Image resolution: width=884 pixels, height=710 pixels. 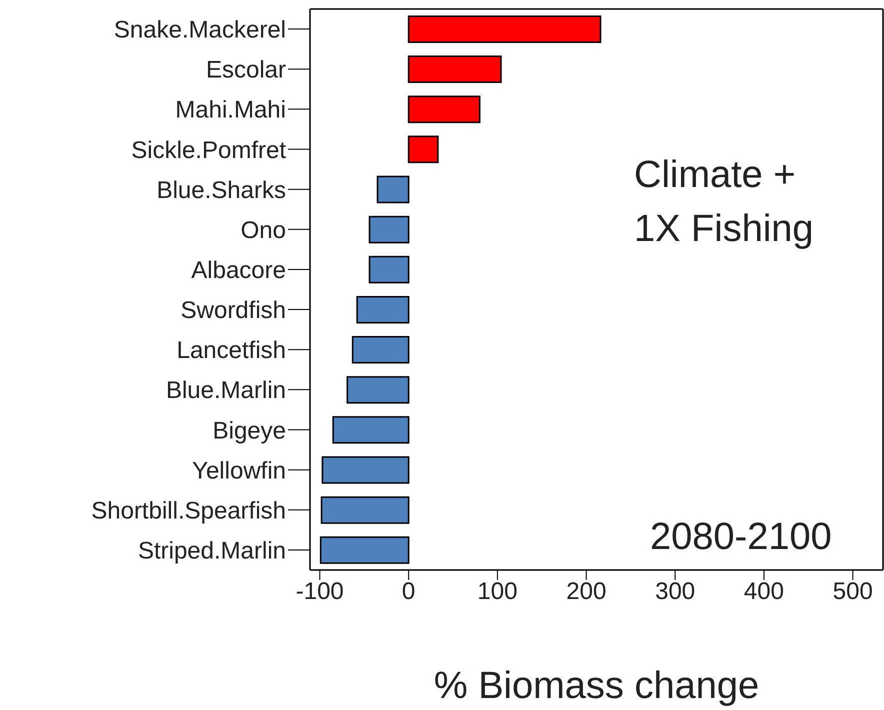 I want to click on x-tick-label: 100, so click(x=497, y=592).